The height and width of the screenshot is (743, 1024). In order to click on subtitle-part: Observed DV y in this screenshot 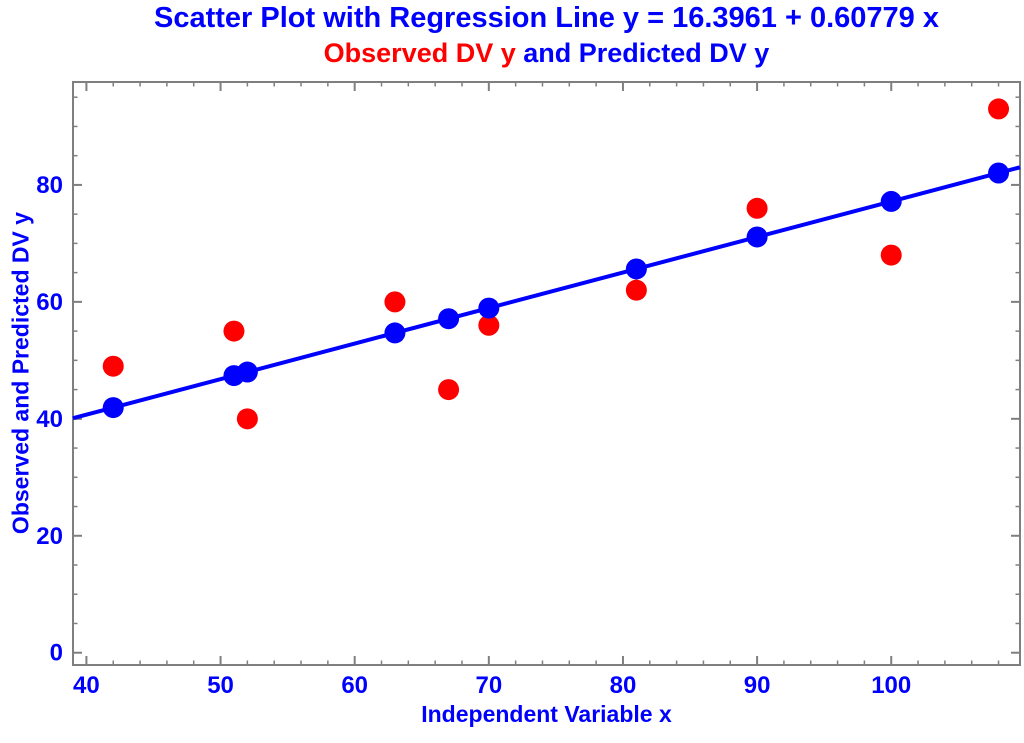, I will do `click(419, 53)`.